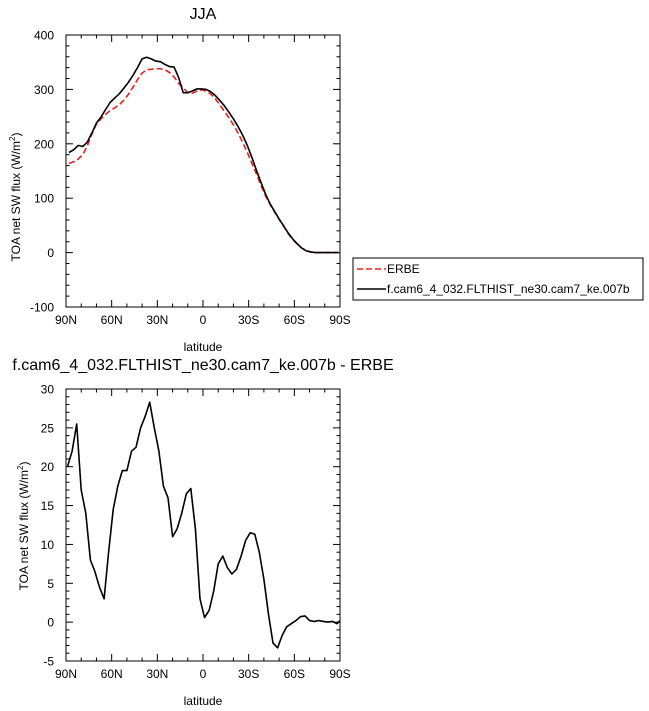 The width and height of the screenshot is (649, 711). What do you see at coordinates (50, 253) in the screenshot?
I see `top-chart-ytick-label: 0` at bounding box center [50, 253].